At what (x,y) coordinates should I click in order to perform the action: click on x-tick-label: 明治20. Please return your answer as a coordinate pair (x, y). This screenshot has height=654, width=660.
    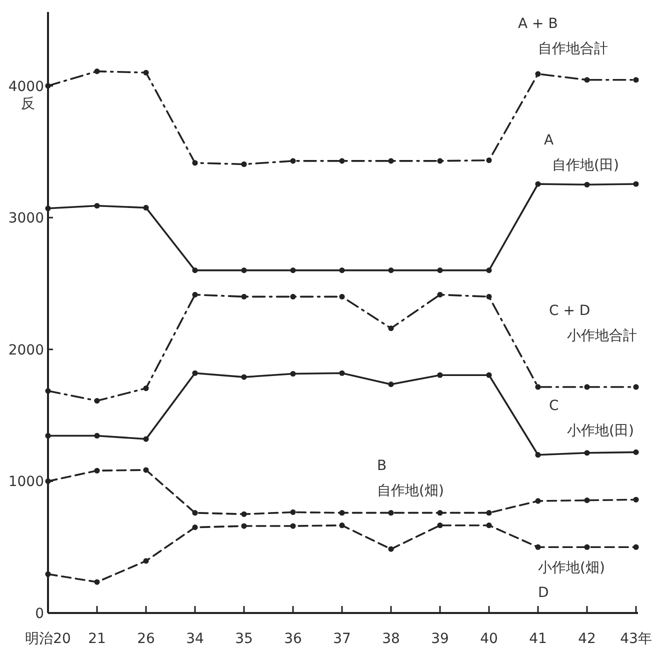
    Looking at the image, I should click on (48, 639).